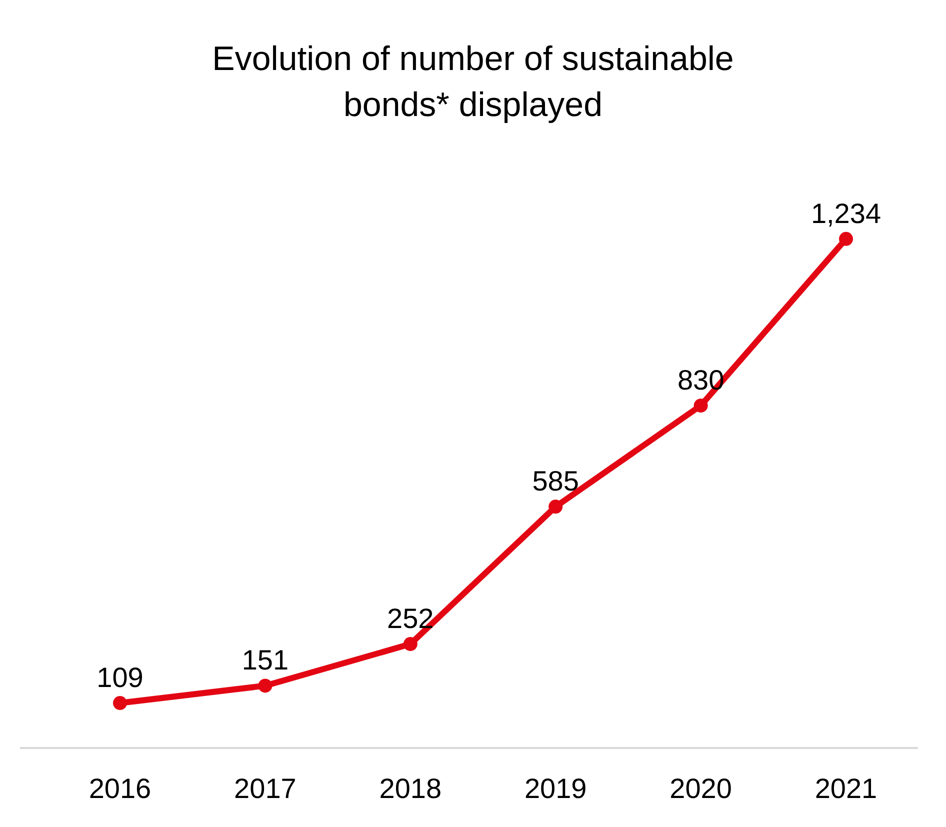  Describe the element at coordinates (120, 678) in the screenshot. I see `data-label: 109` at that location.